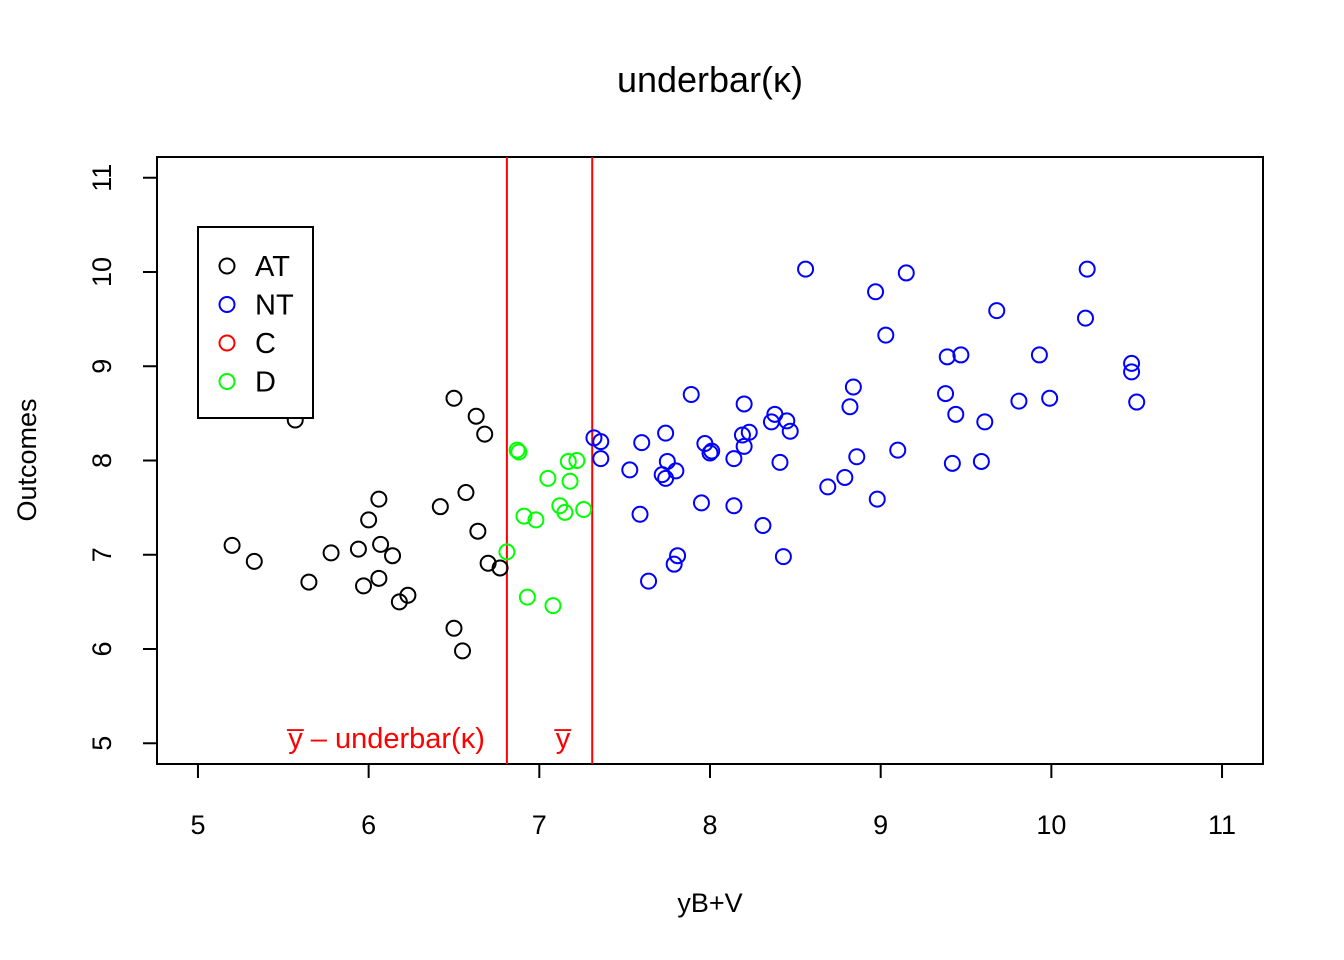 This screenshot has width=1344, height=960. Describe the element at coordinates (102, 366) in the screenshot. I see `y-tick-label: 9` at that location.